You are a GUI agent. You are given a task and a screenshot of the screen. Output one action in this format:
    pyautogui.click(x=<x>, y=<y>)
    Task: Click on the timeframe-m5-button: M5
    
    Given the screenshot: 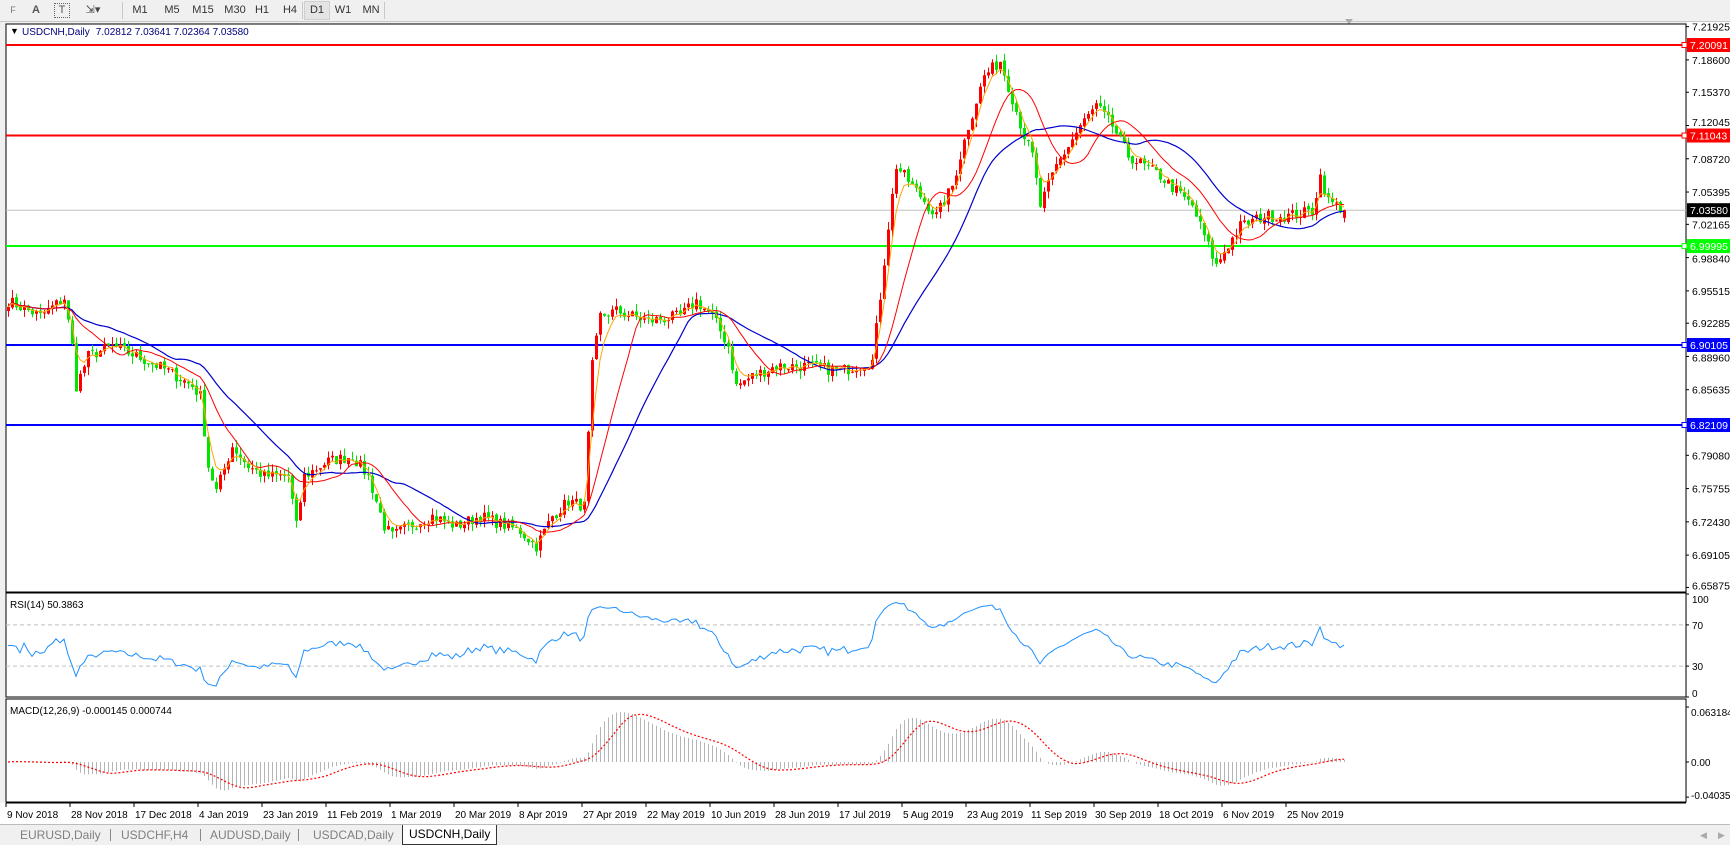 What is the action you would take?
    pyautogui.click(x=172, y=10)
    